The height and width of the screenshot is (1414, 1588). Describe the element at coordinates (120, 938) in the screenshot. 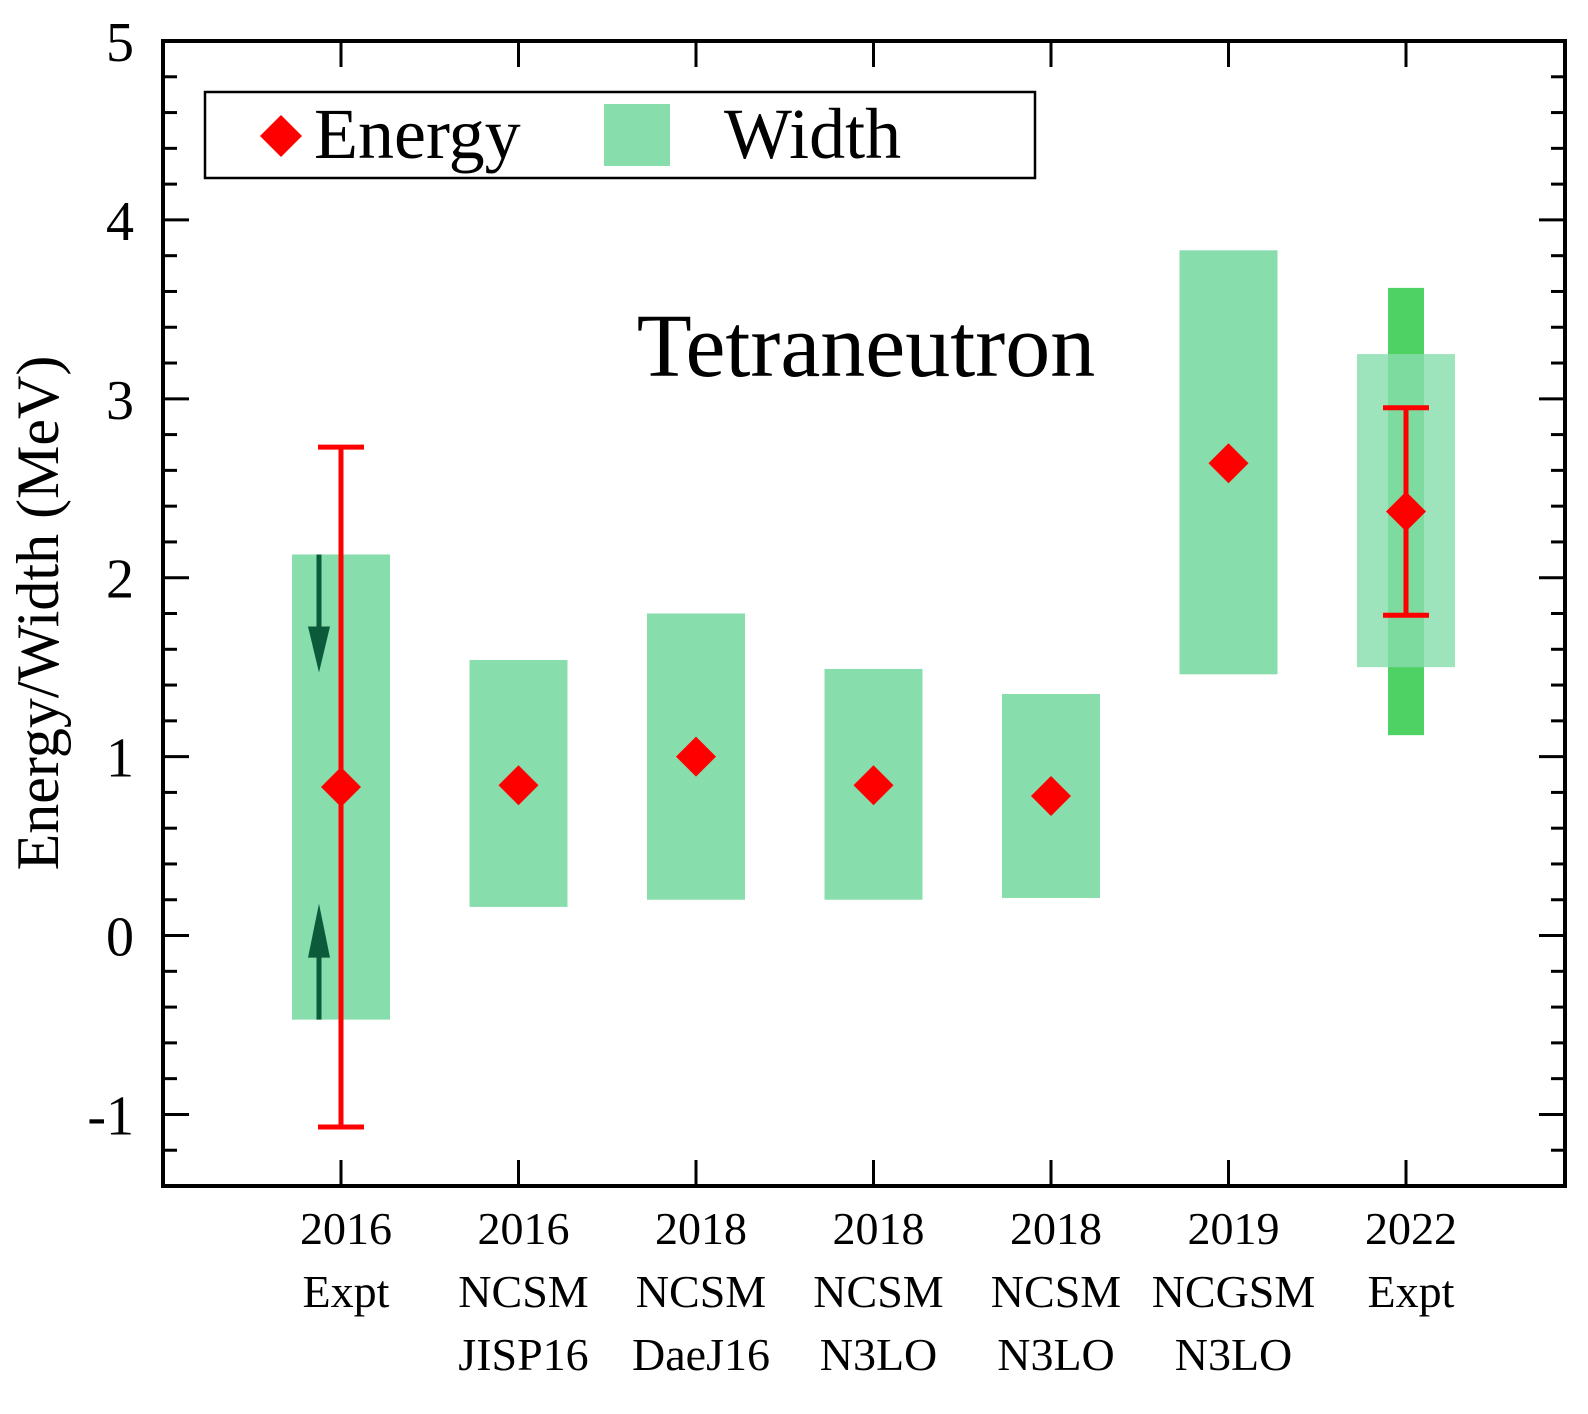

I see `y-tick-label-1: 0` at that location.